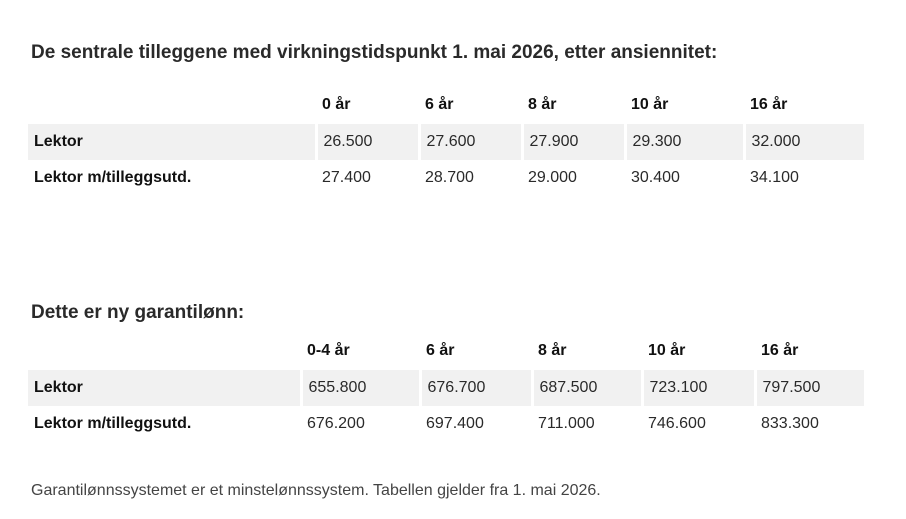 The width and height of the screenshot is (906, 519). I want to click on table-cell: 723.100, so click(699, 388).